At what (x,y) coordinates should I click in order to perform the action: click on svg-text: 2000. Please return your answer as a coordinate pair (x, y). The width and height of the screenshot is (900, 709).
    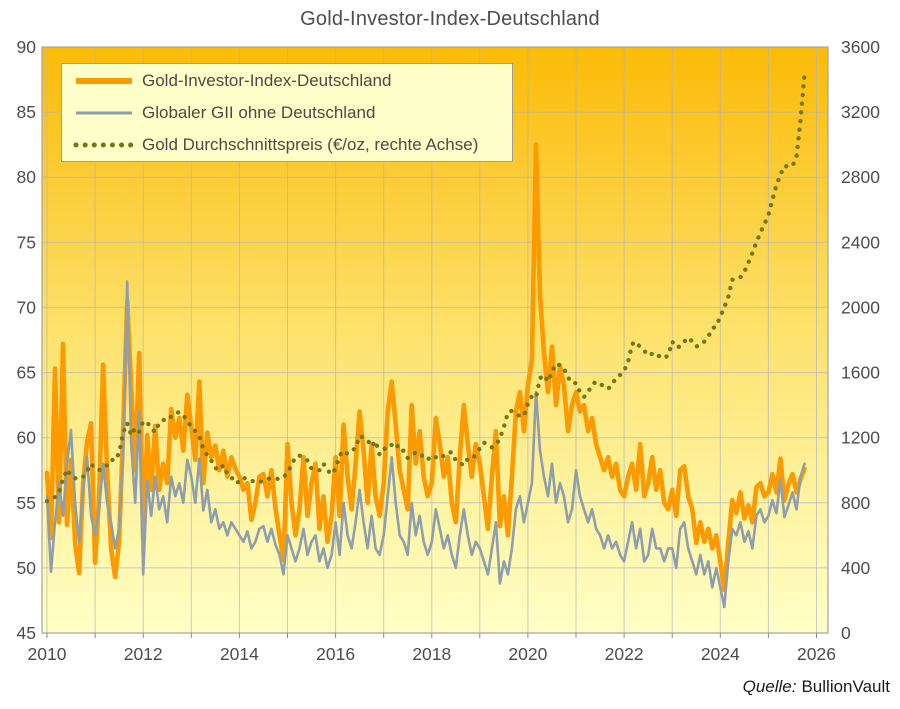
    Looking at the image, I should click on (860, 307).